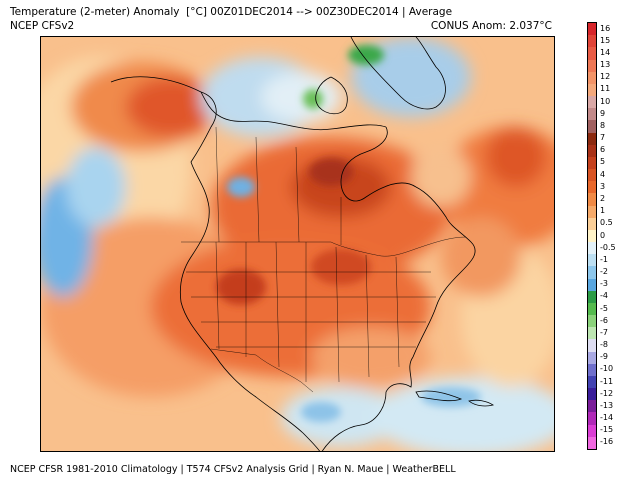 This screenshot has width=640, height=480. Describe the element at coordinates (607, 393) in the screenshot. I see `scale-label: -12` at that location.